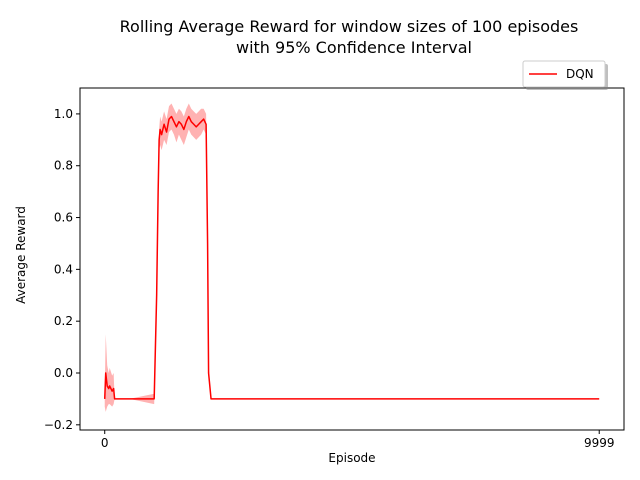 The width and height of the screenshot is (640, 480). I want to click on y-tick-label: 1.0, so click(63, 114).